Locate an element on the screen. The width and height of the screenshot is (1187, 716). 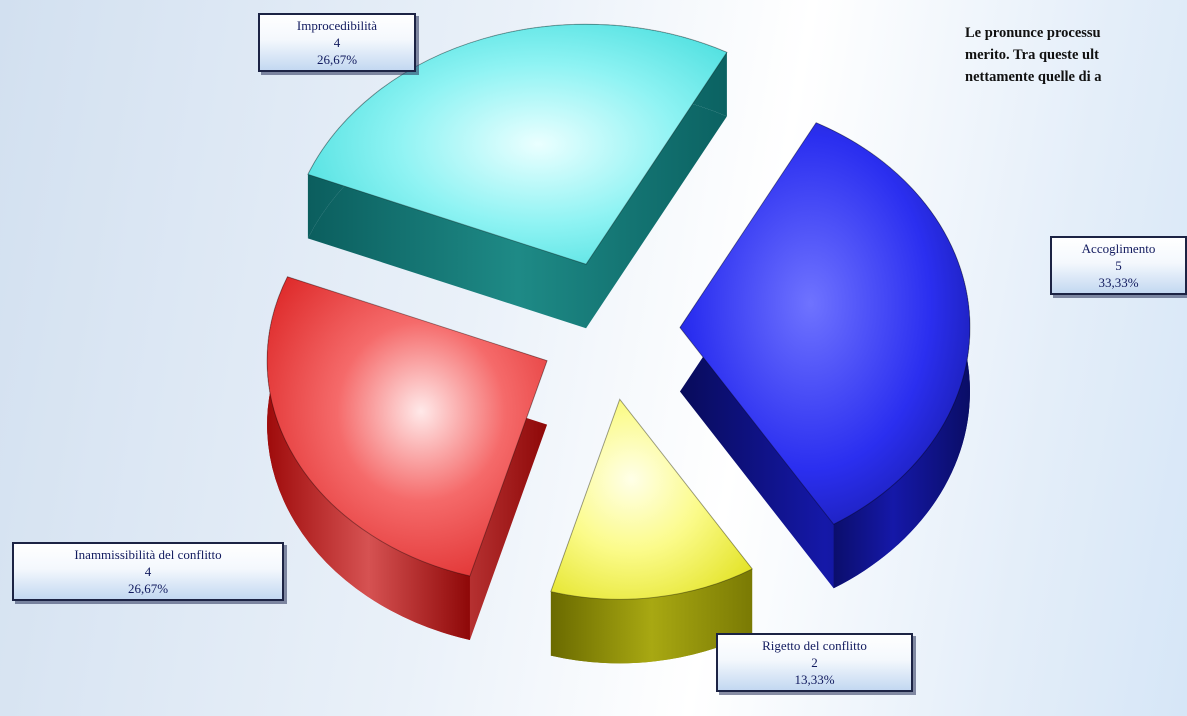
description-line: nettamente quelle di a is located at coordinates (1033, 77).